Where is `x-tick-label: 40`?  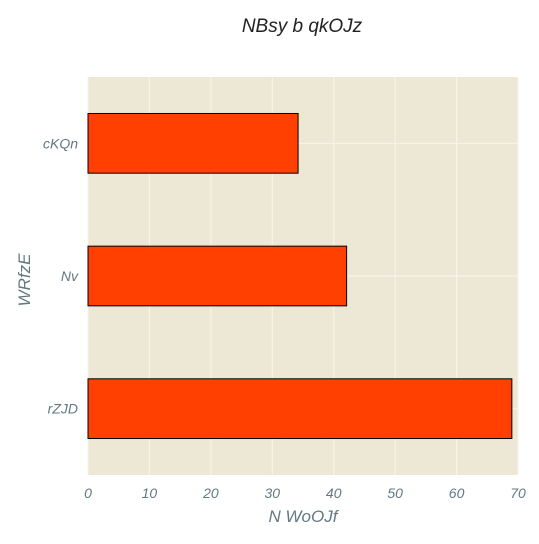
x-tick-label: 40 is located at coordinates (334, 493).